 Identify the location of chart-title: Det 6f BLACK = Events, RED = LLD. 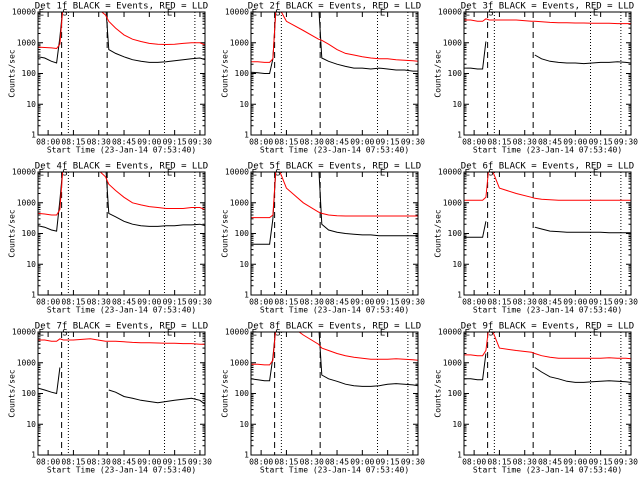
(547, 167).